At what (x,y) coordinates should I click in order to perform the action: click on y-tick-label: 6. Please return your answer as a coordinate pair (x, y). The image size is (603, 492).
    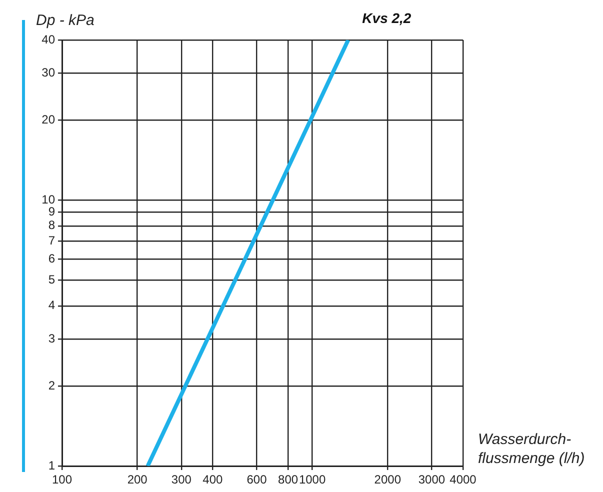
    Looking at the image, I should click on (52, 258).